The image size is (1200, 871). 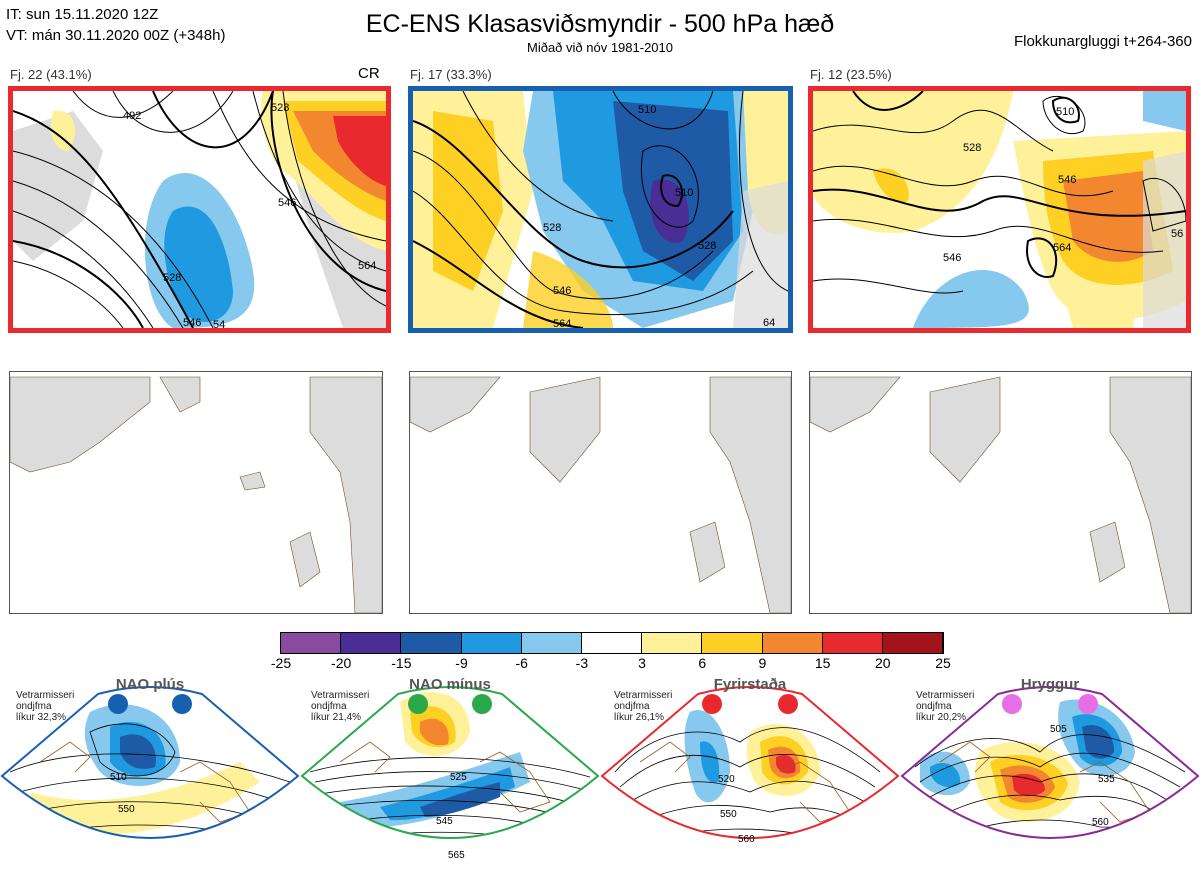 I want to click on panel-3-contour-labels: 510 528 546 564 546 56, so click(x=1063, y=185).